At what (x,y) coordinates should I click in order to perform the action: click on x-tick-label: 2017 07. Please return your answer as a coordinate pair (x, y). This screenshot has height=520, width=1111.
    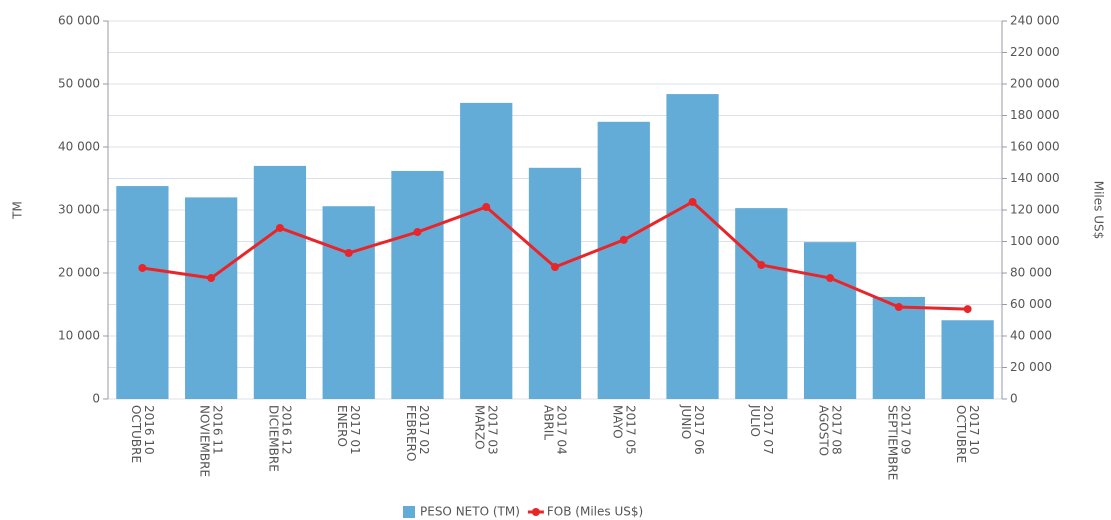
    Looking at the image, I should click on (768, 430).